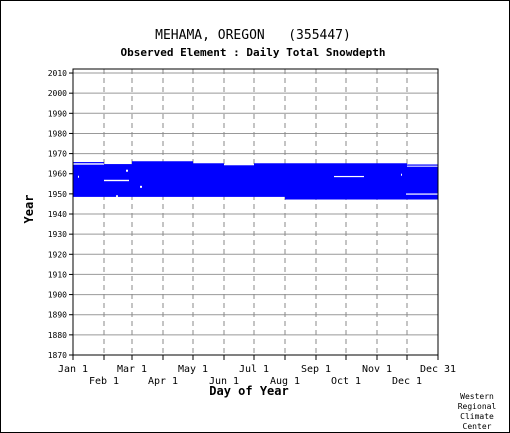 The width and height of the screenshot is (510, 433). Describe the element at coordinates (316, 369) in the screenshot. I see `x-tick-label: Sep 1` at that location.